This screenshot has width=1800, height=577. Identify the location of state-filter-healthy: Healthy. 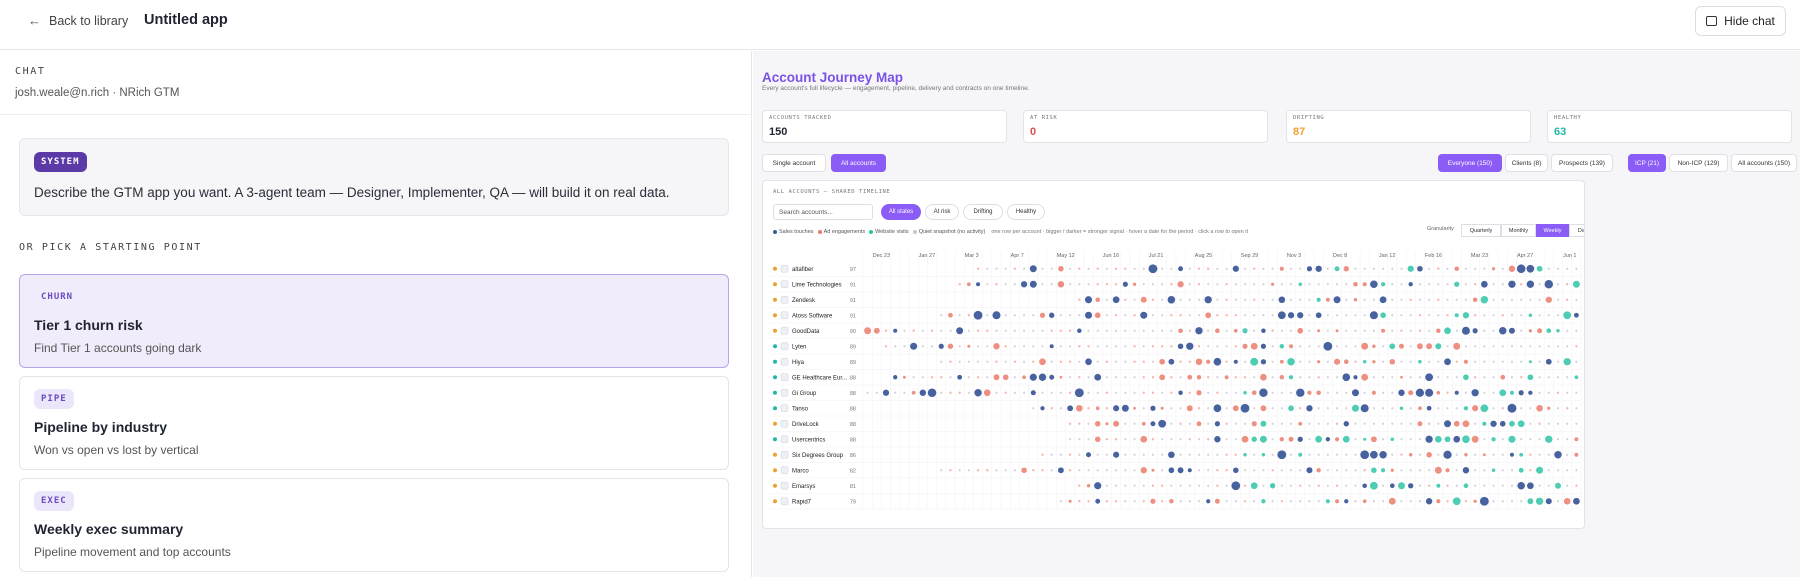
(1026, 212).